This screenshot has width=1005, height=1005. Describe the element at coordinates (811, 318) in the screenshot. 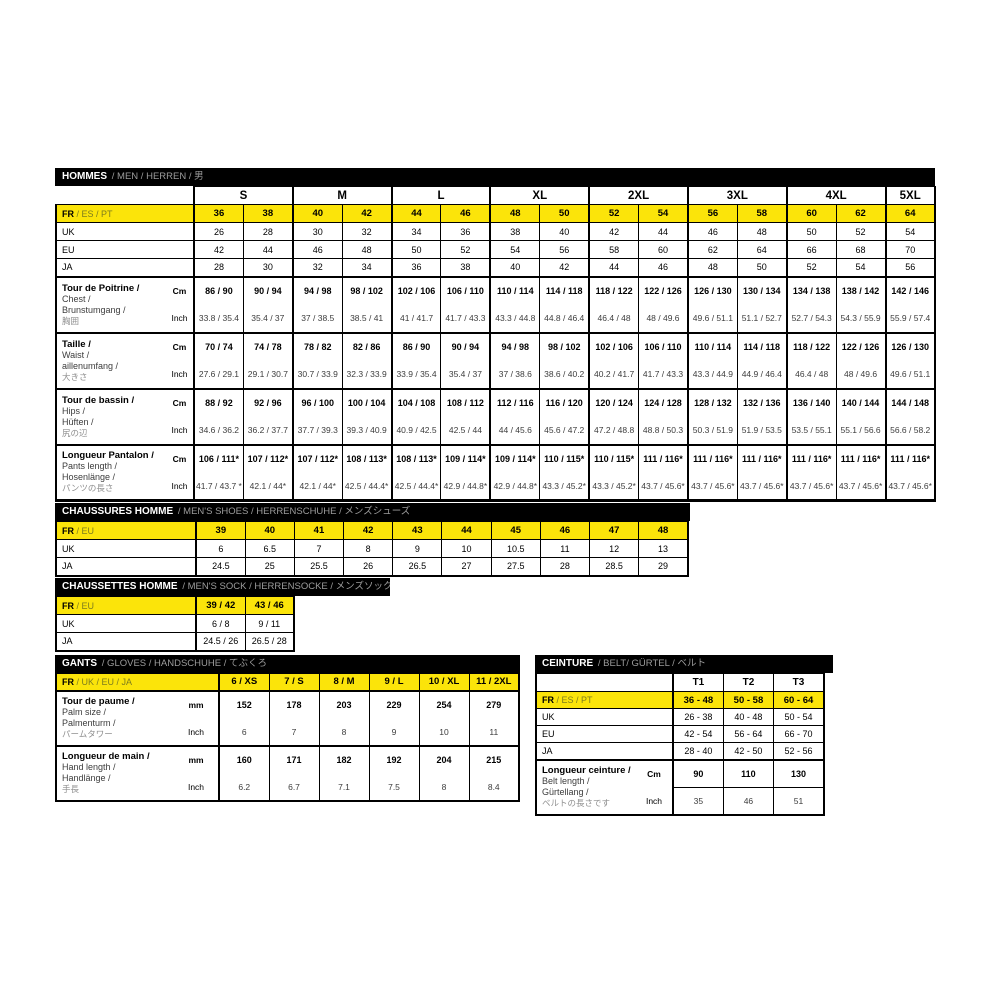

I see `men-chest-inch-value: 52.7 / 54.3` at that location.